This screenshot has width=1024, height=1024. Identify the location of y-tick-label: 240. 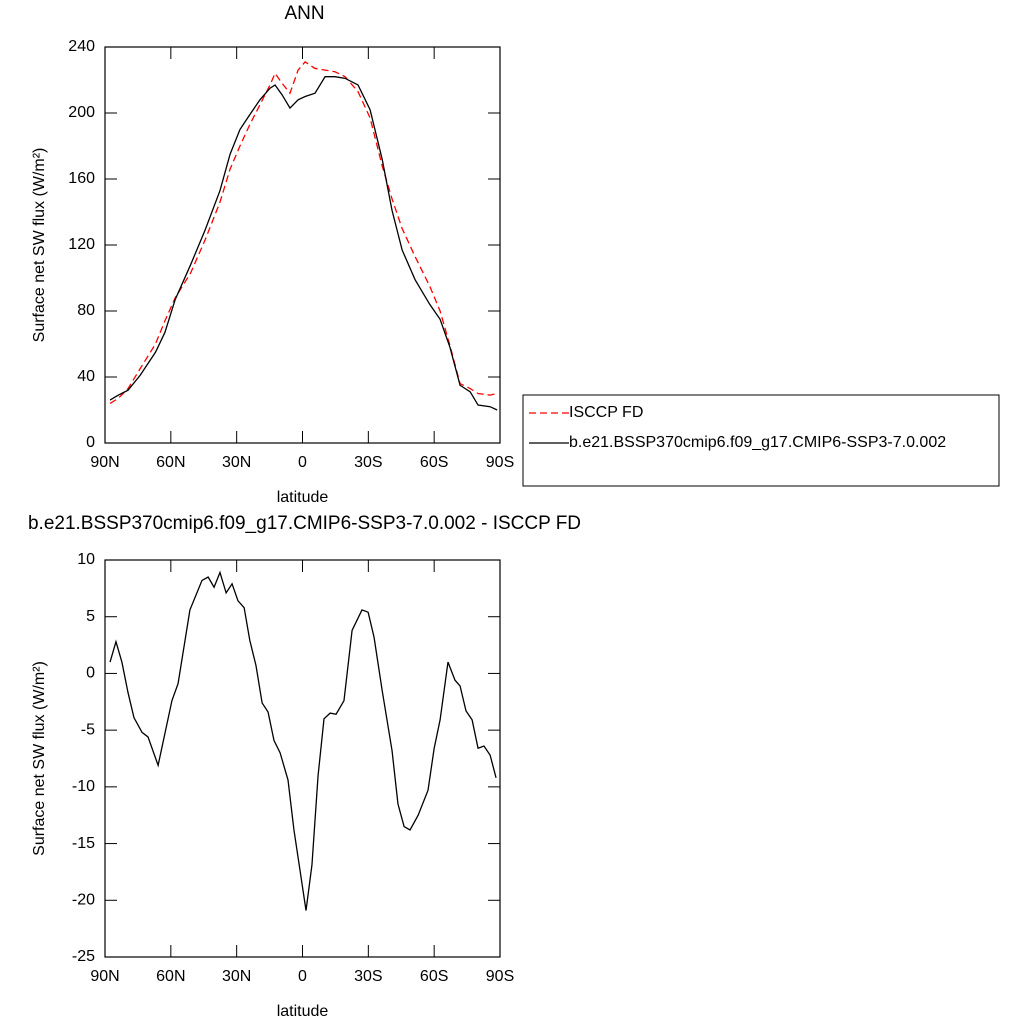
(81, 46).